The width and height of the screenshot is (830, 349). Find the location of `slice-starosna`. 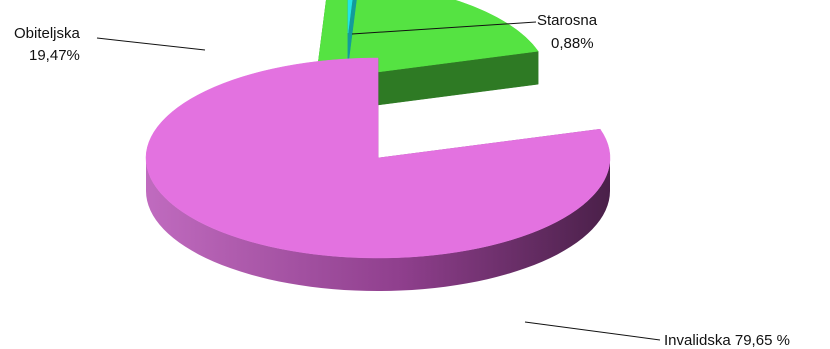

slice-starosna is located at coordinates (352, 33).